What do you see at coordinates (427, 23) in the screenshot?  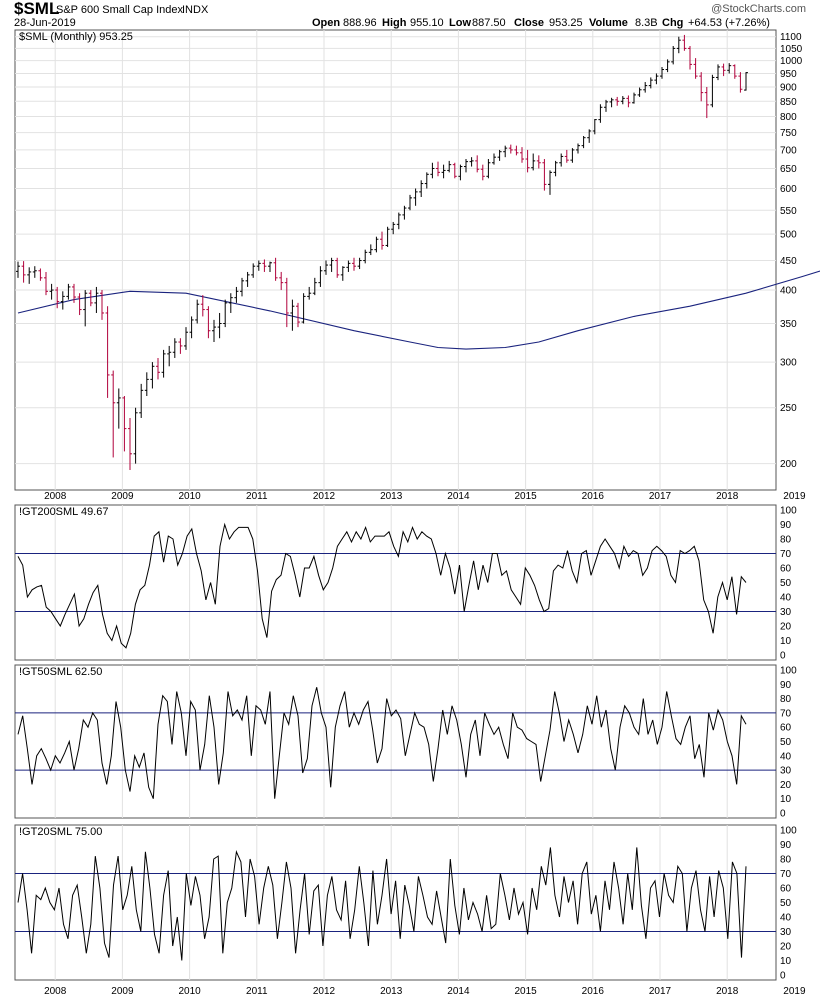 I see `stat-high-value: 955.10` at bounding box center [427, 23].